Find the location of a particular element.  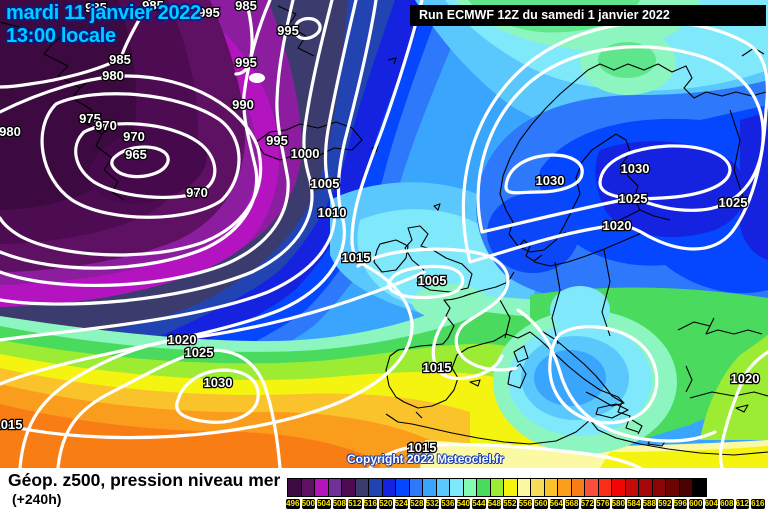

colorbar-value: 536 is located at coordinates (448, 504).